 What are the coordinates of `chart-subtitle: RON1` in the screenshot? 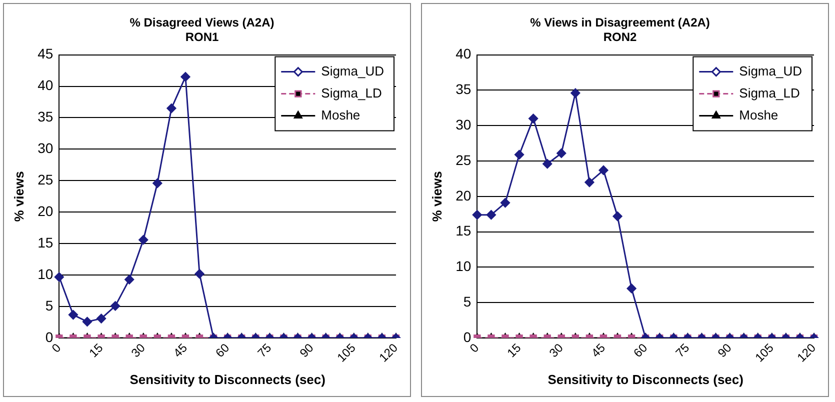 It's located at (202, 37).